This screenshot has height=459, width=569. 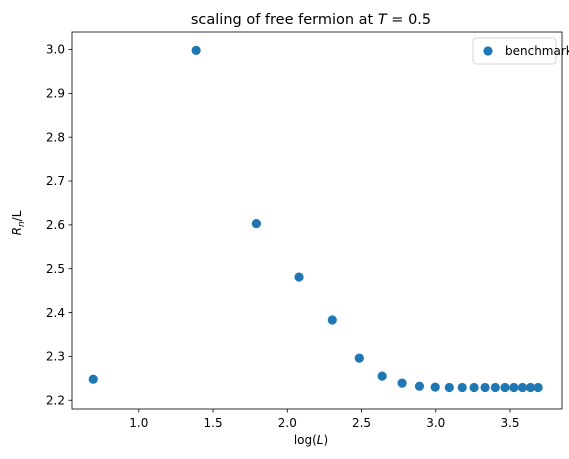 What do you see at coordinates (55, 181) in the screenshot?
I see `y-tick-label: 2.7` at bounding box center [55, 181].